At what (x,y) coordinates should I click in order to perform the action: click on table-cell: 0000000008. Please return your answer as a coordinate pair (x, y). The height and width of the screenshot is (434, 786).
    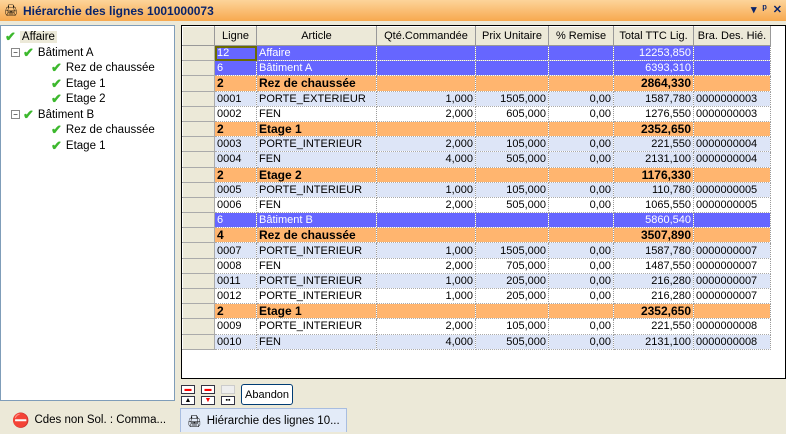
    Looking at the image, I should click on (732, 342).